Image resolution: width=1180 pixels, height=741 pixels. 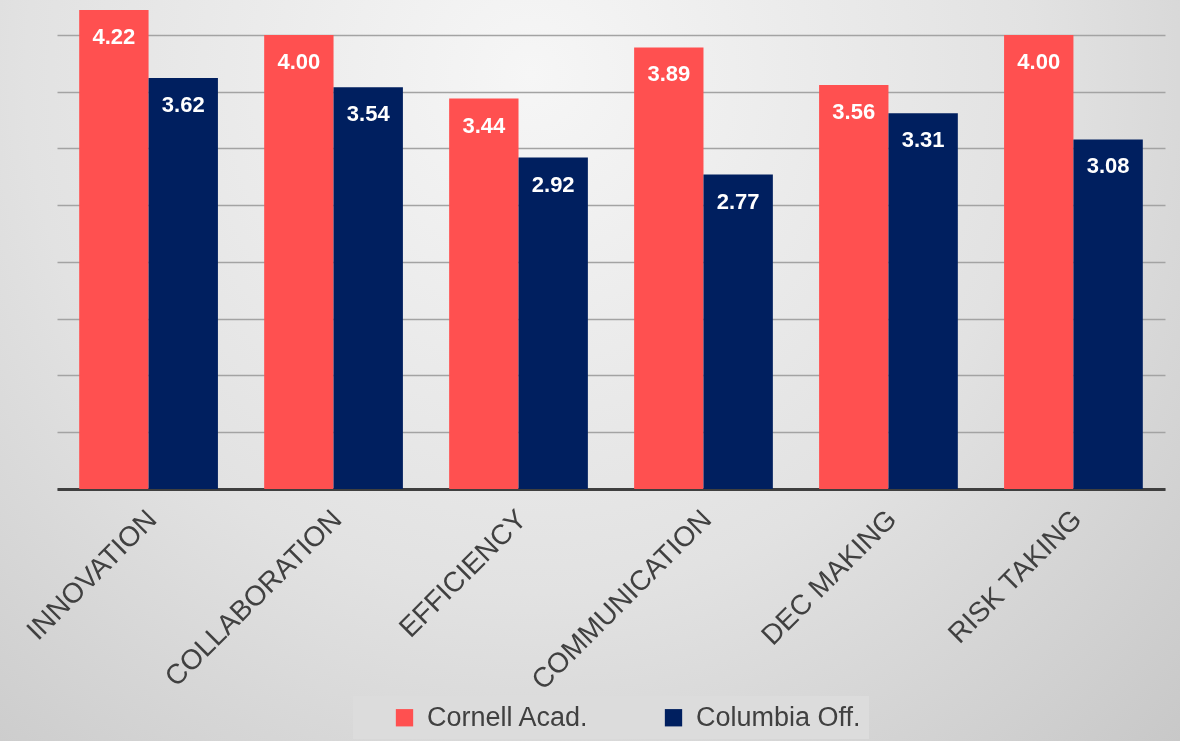 What do you see at coordinates (738, 201) in the screenshot?
I see `data-label: 2.77` at bounding box center [738, 201].